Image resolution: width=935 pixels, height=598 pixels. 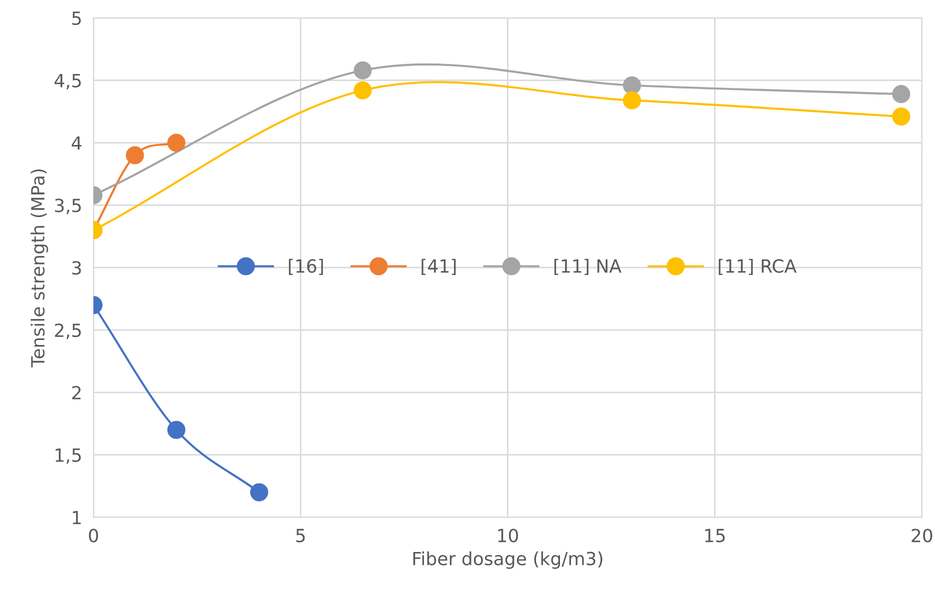 I want to click on y-tick-label: 1, so click(x=76, y=517).